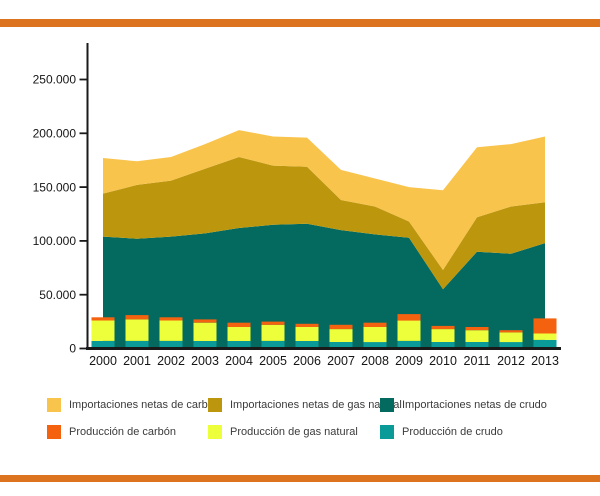 This screenshot has height=496, width=600. What do you see at coordinates (409, 361) in the screenshot?
I see `x-axis-year-label: 2009` at bounding box center [409, 361].